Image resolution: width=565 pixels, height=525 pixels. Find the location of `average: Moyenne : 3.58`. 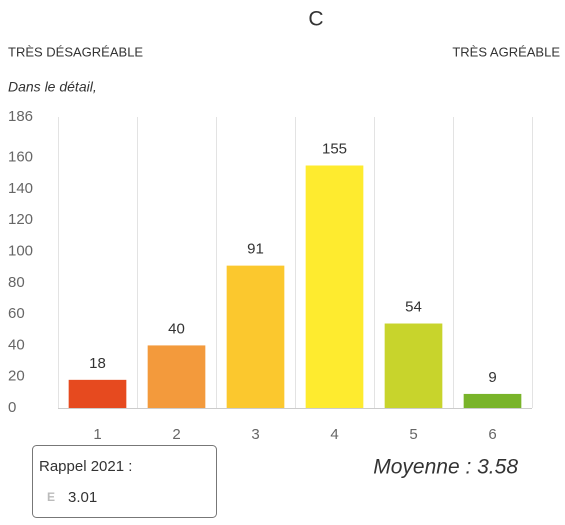

average: Moyenne : 3.58 is located at coordinates (445, 467).